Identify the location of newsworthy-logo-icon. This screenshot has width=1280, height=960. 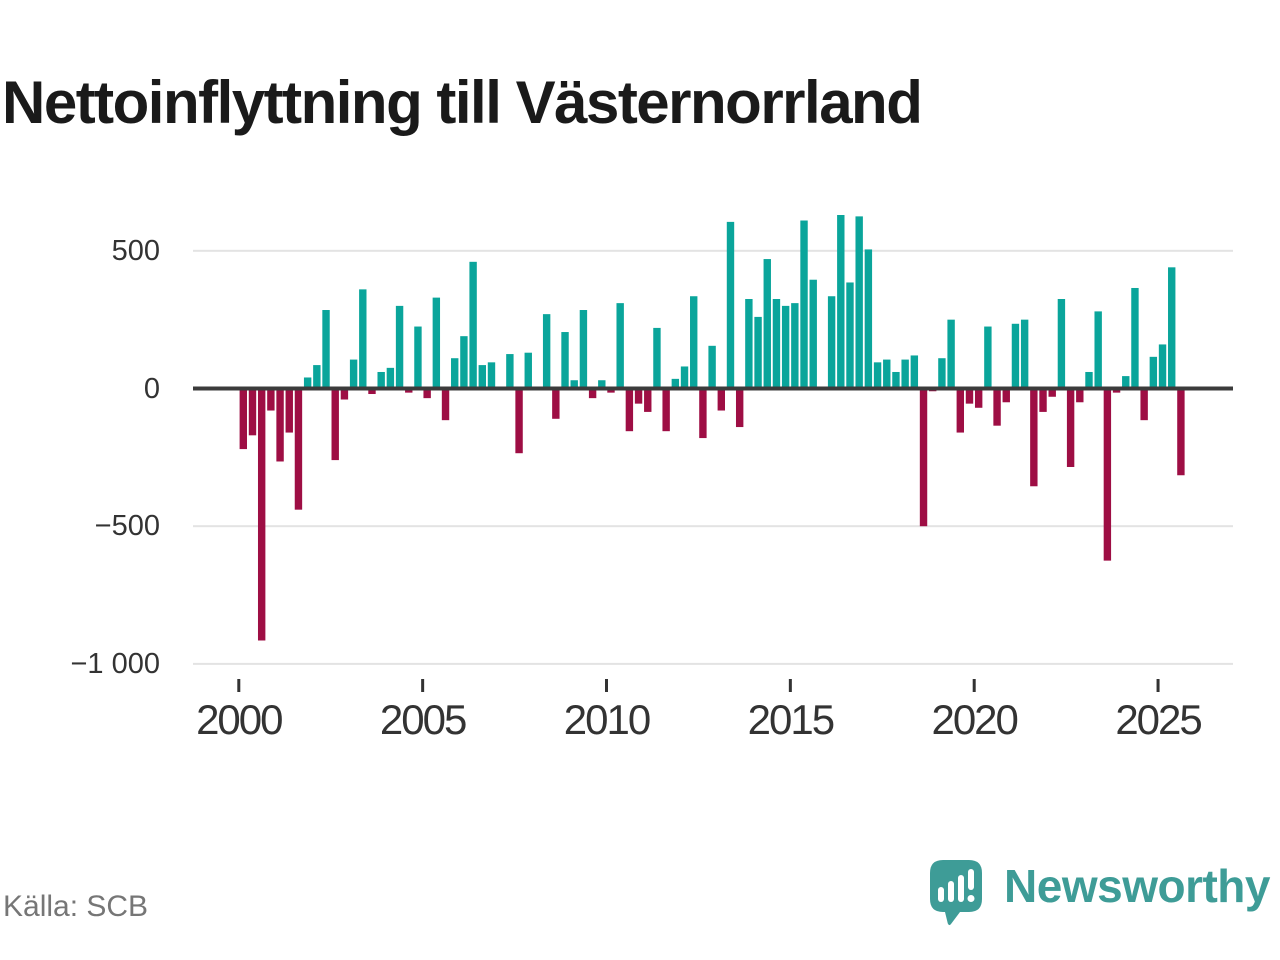
(956, 893).